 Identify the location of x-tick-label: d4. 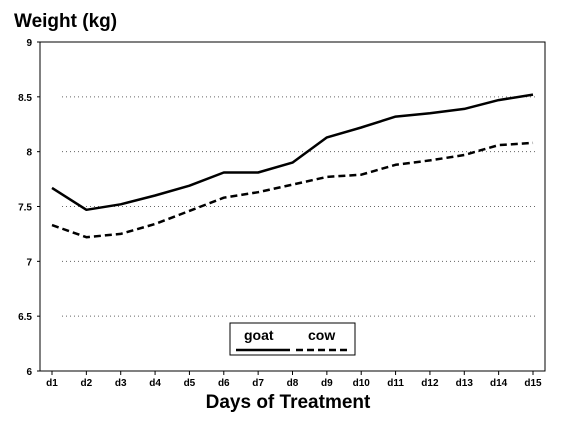
(155, 383).